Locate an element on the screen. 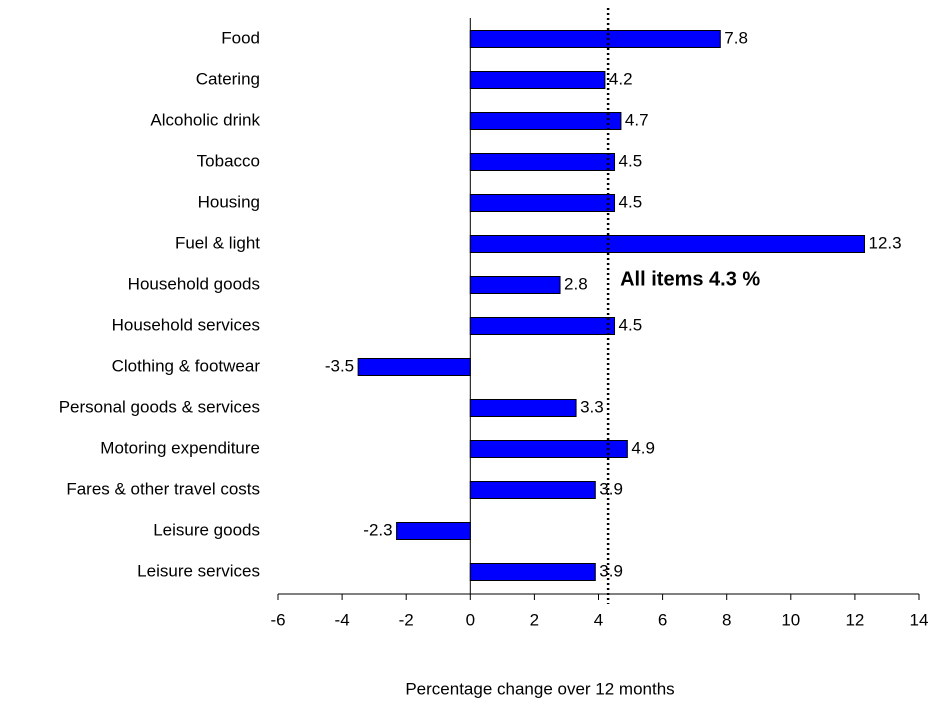 This screenshot has width=934, height=702. value-label: 4.9 is located at coordinates (643, 447).